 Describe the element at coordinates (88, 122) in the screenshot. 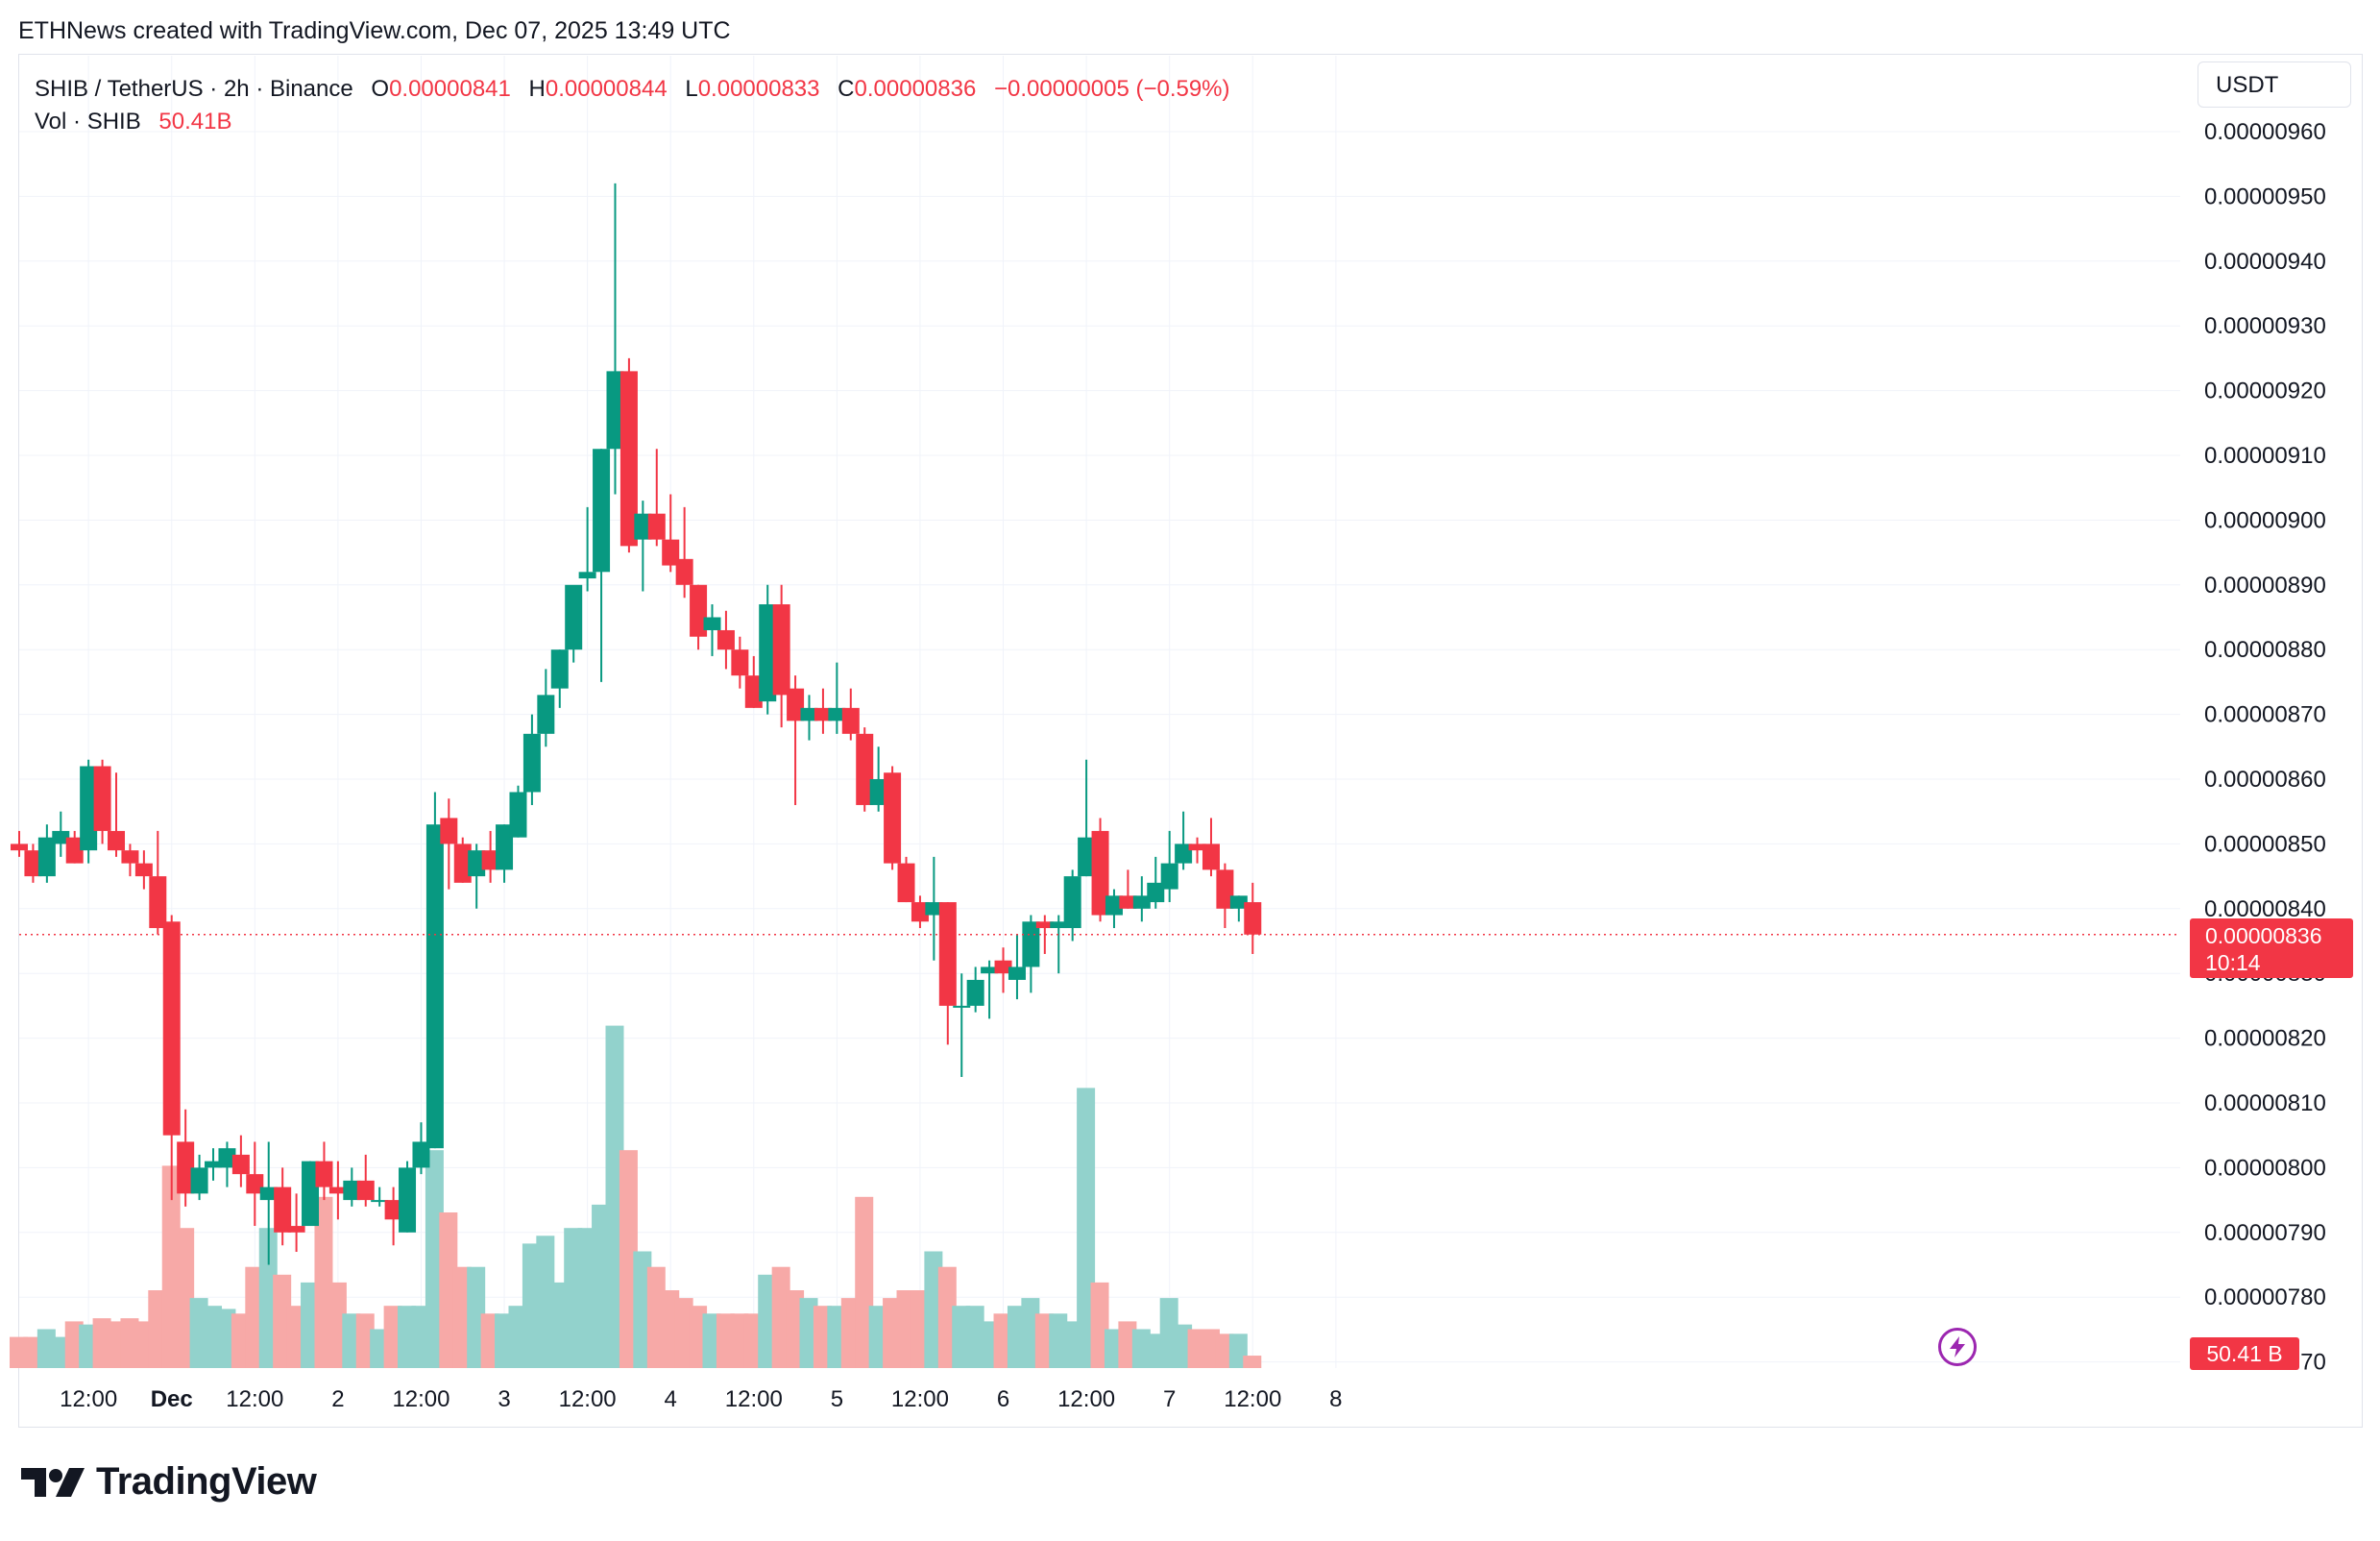

I see `legend-volume-label: Vol · SHIB` at that location.